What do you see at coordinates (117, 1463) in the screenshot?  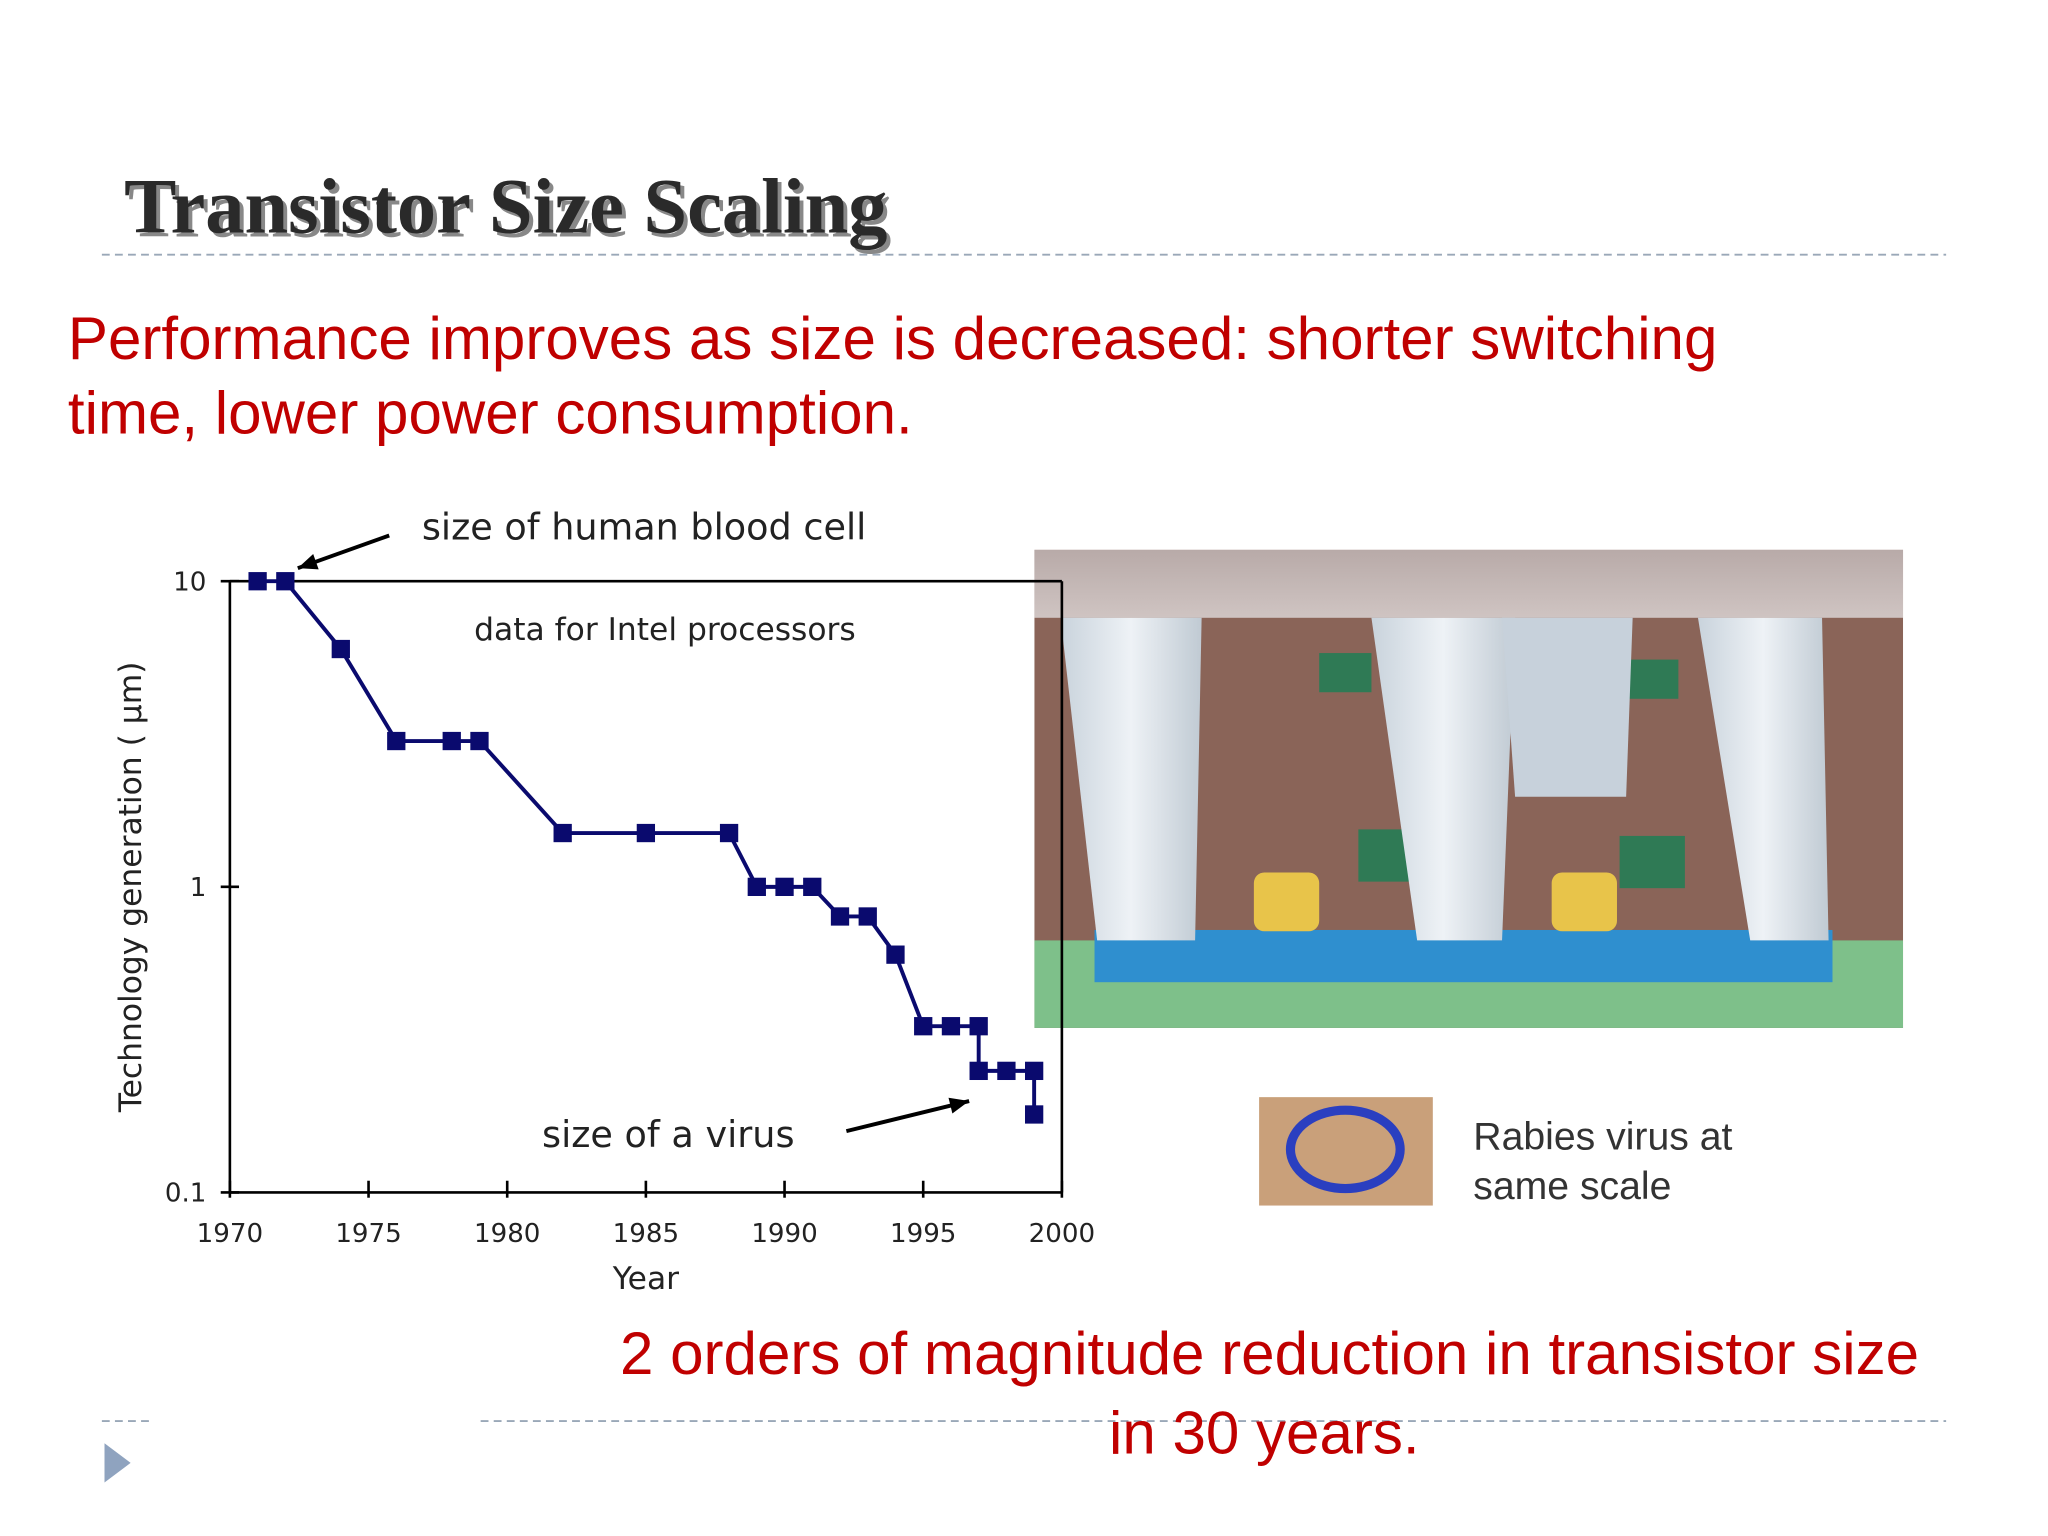 I see `bullet-arrow` at bounding box center [117, 1463].